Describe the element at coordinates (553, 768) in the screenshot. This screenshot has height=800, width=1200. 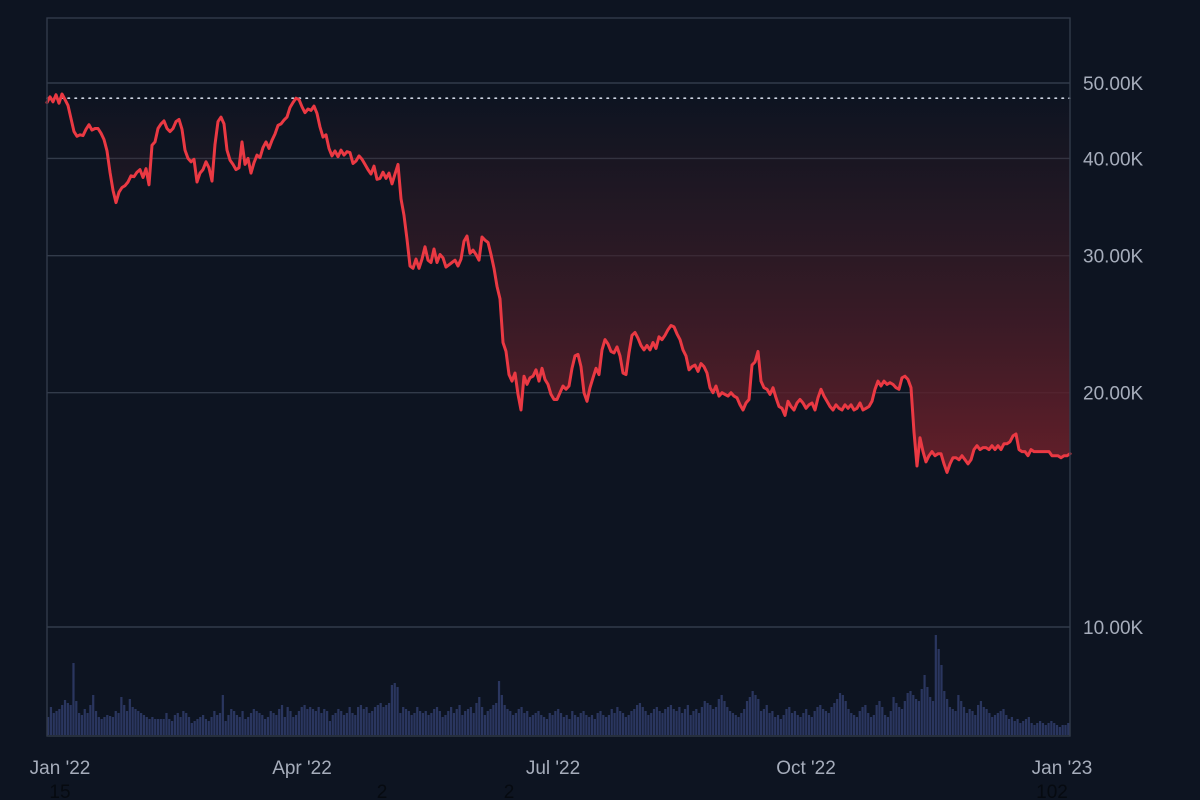
I see `x-tick-label: Jul '22` at that location.